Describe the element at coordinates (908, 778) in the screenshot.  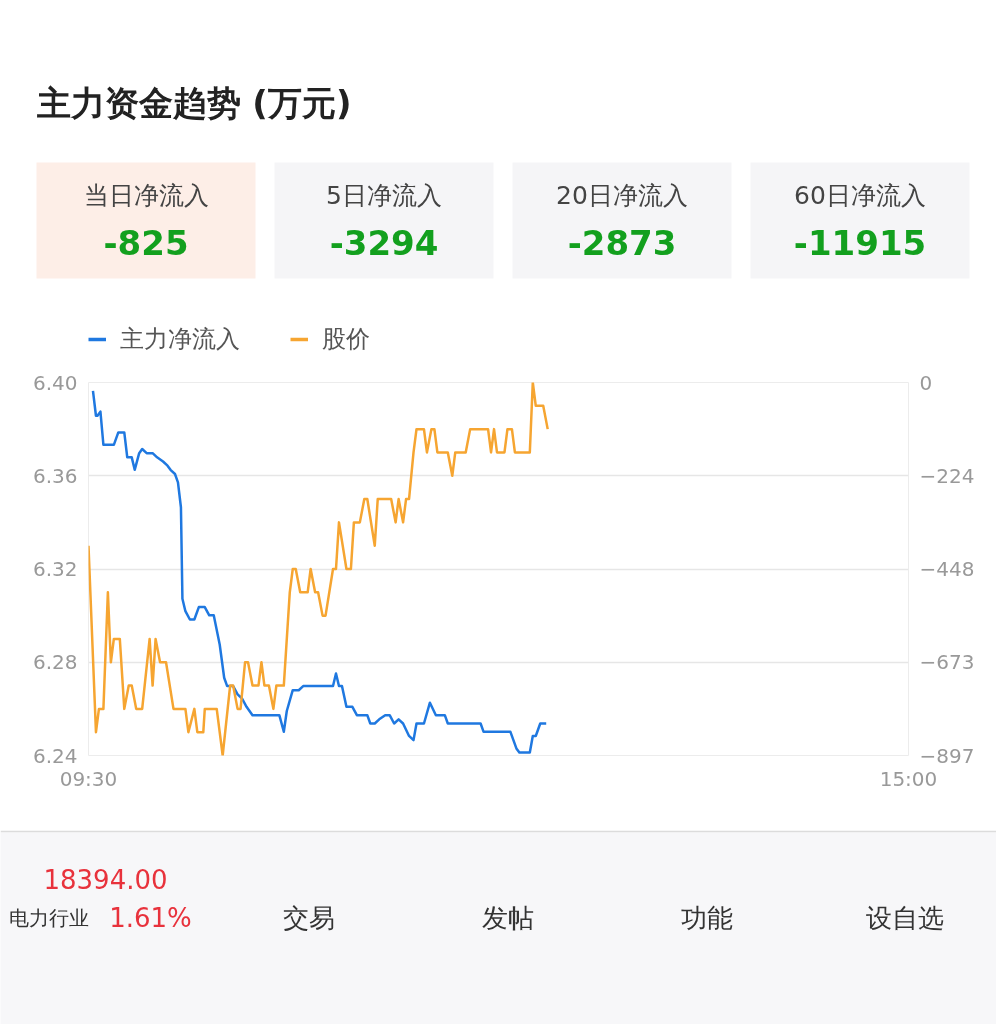
I see `x-tick-label: 15:00` at that location.